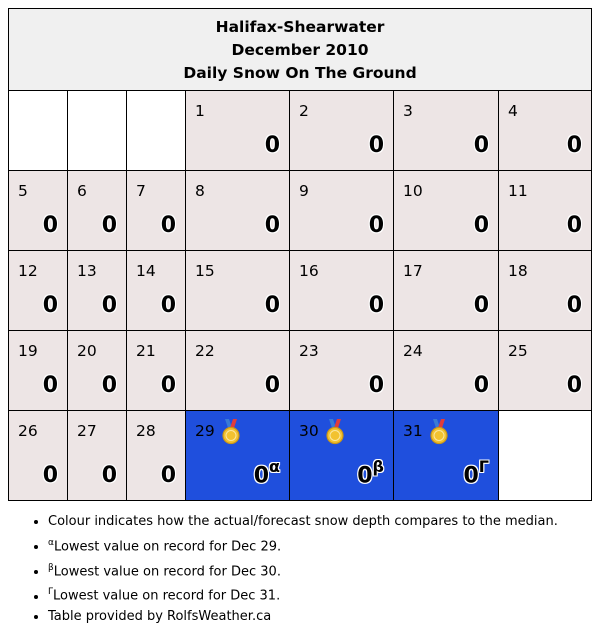  Describe the element at coordinates (378, 466) in the screenshot. I see `record-footnote-mark: β` at that location.